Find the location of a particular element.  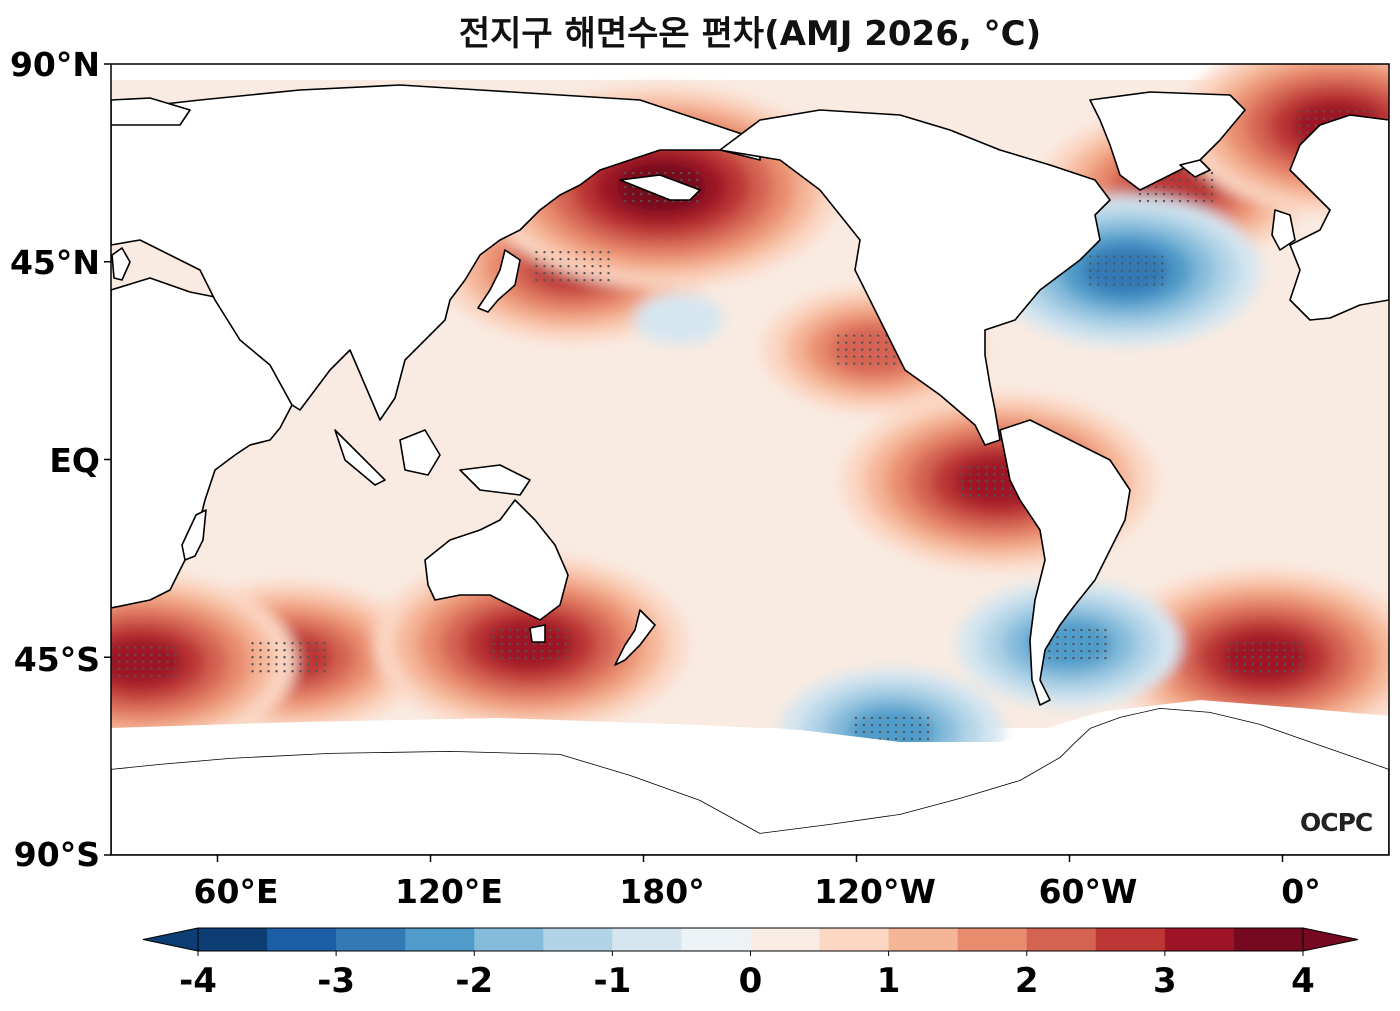

colorbar-tick-label: -2 is located at coordinates (474, 981).